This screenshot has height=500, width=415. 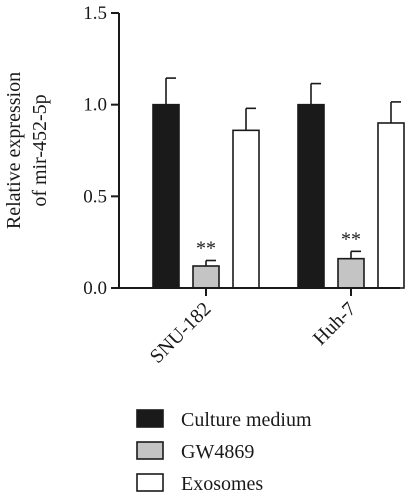 What do you see at coordinates (14, 150) in the screenshot?
I see `y-axis-title-line: Relative expression` at bounding box center [14, 150].